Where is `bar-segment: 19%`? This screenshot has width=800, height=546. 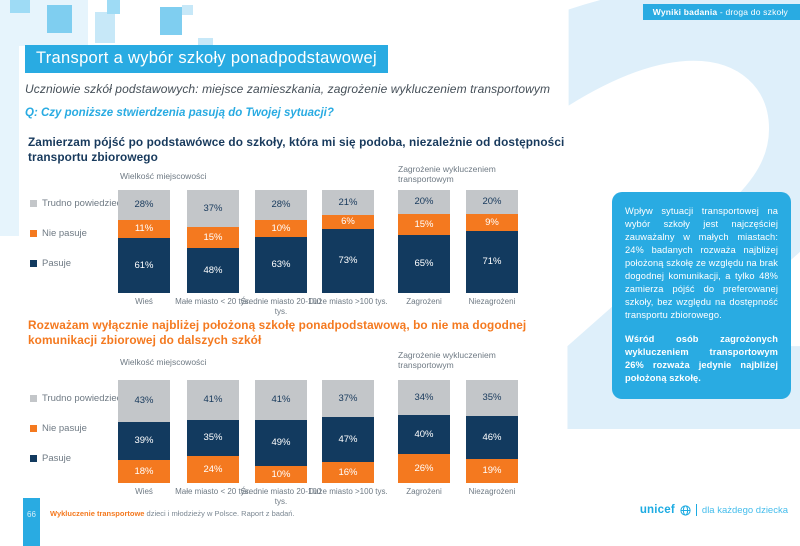
bar-segment: 19% is located at coordinates (492, 471).